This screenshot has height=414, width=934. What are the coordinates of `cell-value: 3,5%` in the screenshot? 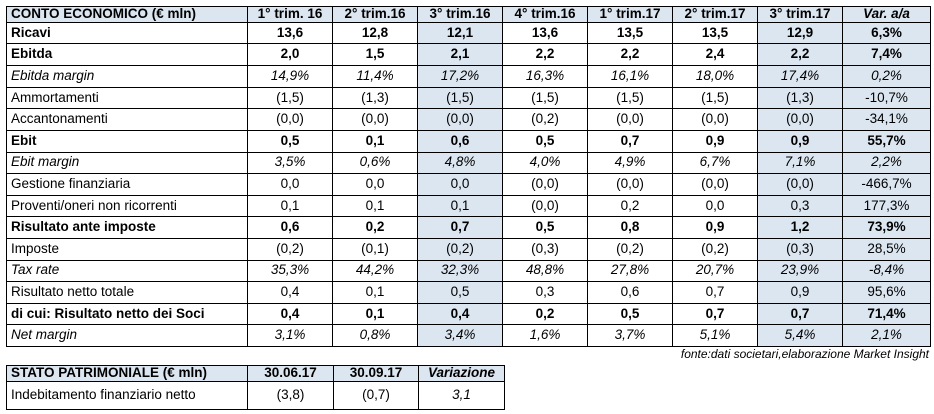 It's located at (290, 163).